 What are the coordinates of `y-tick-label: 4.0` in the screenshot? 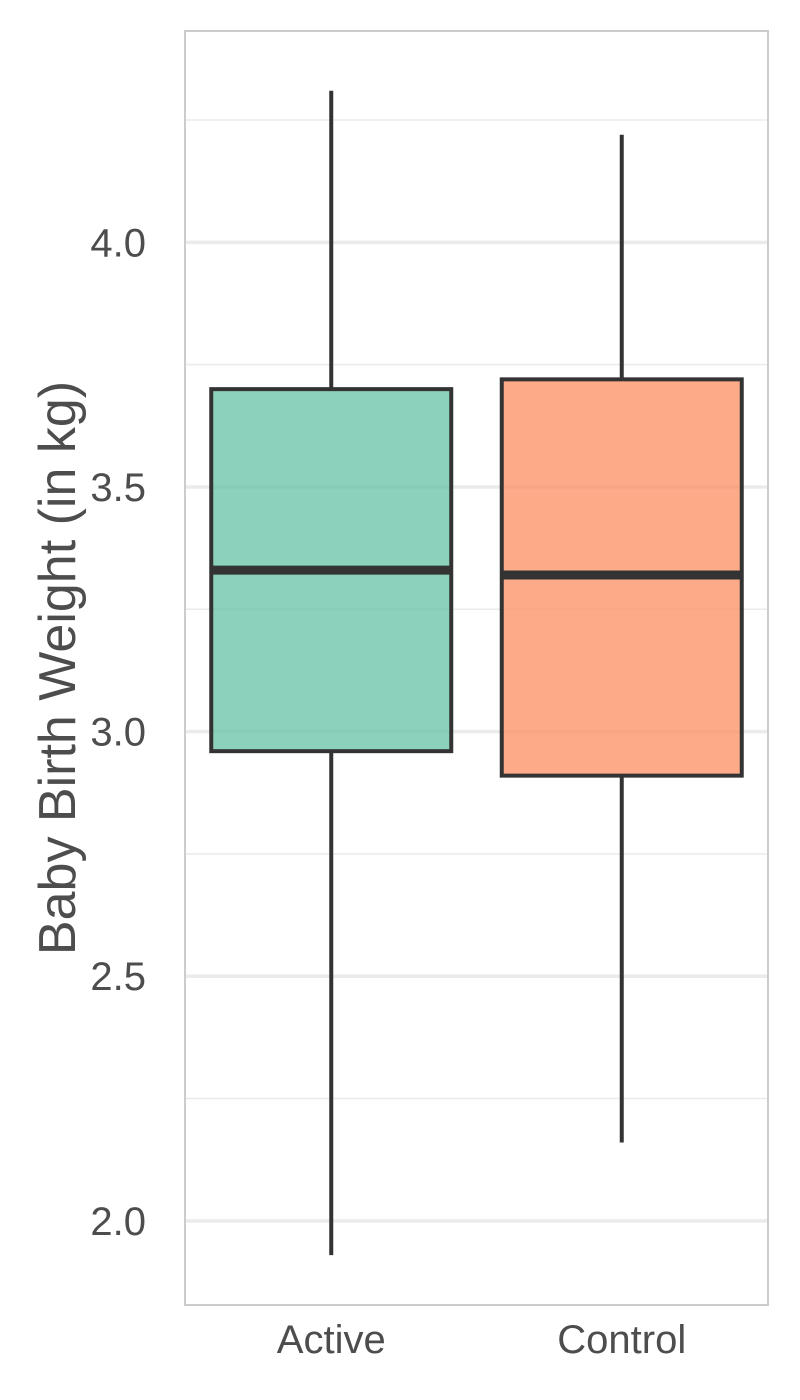 It's located at (118, 243).